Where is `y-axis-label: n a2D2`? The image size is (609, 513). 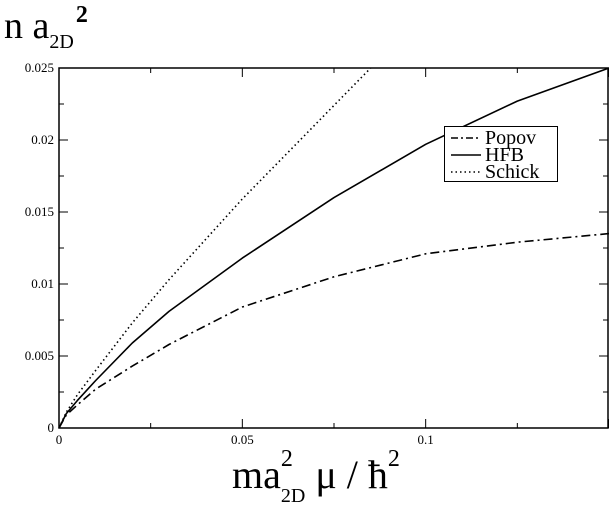
y-axis-label: n a2D2 is located at coordinates (46, 28).